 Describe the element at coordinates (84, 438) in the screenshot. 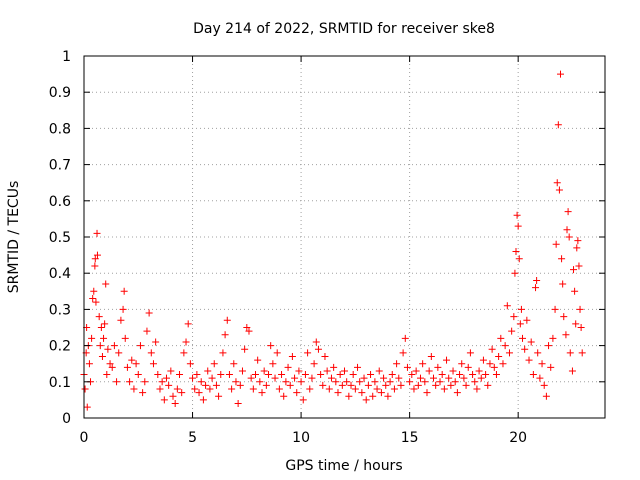

I see `x-tick-label: 0` at that location.